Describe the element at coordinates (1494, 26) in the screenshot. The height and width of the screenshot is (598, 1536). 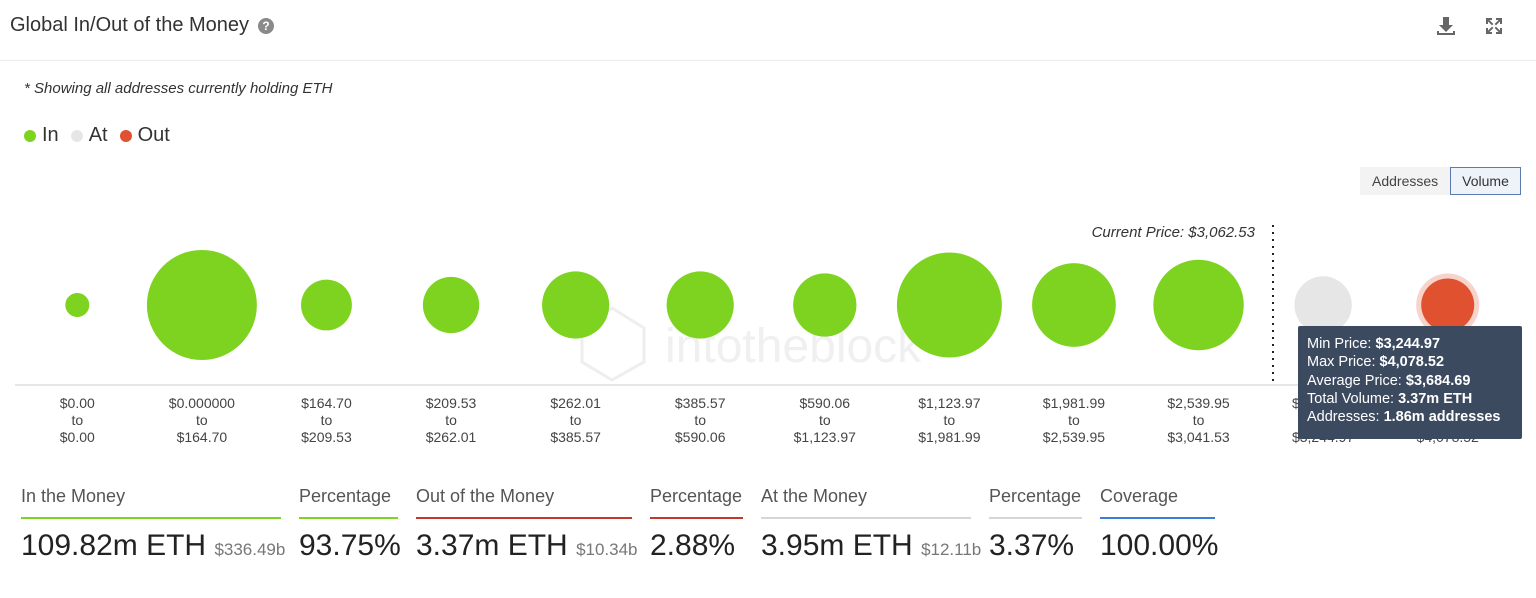
I see `expand-icon` at that location.